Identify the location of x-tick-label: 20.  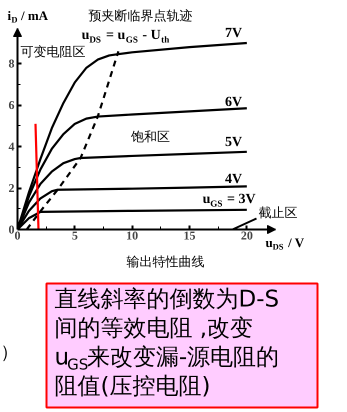
(246, 235).